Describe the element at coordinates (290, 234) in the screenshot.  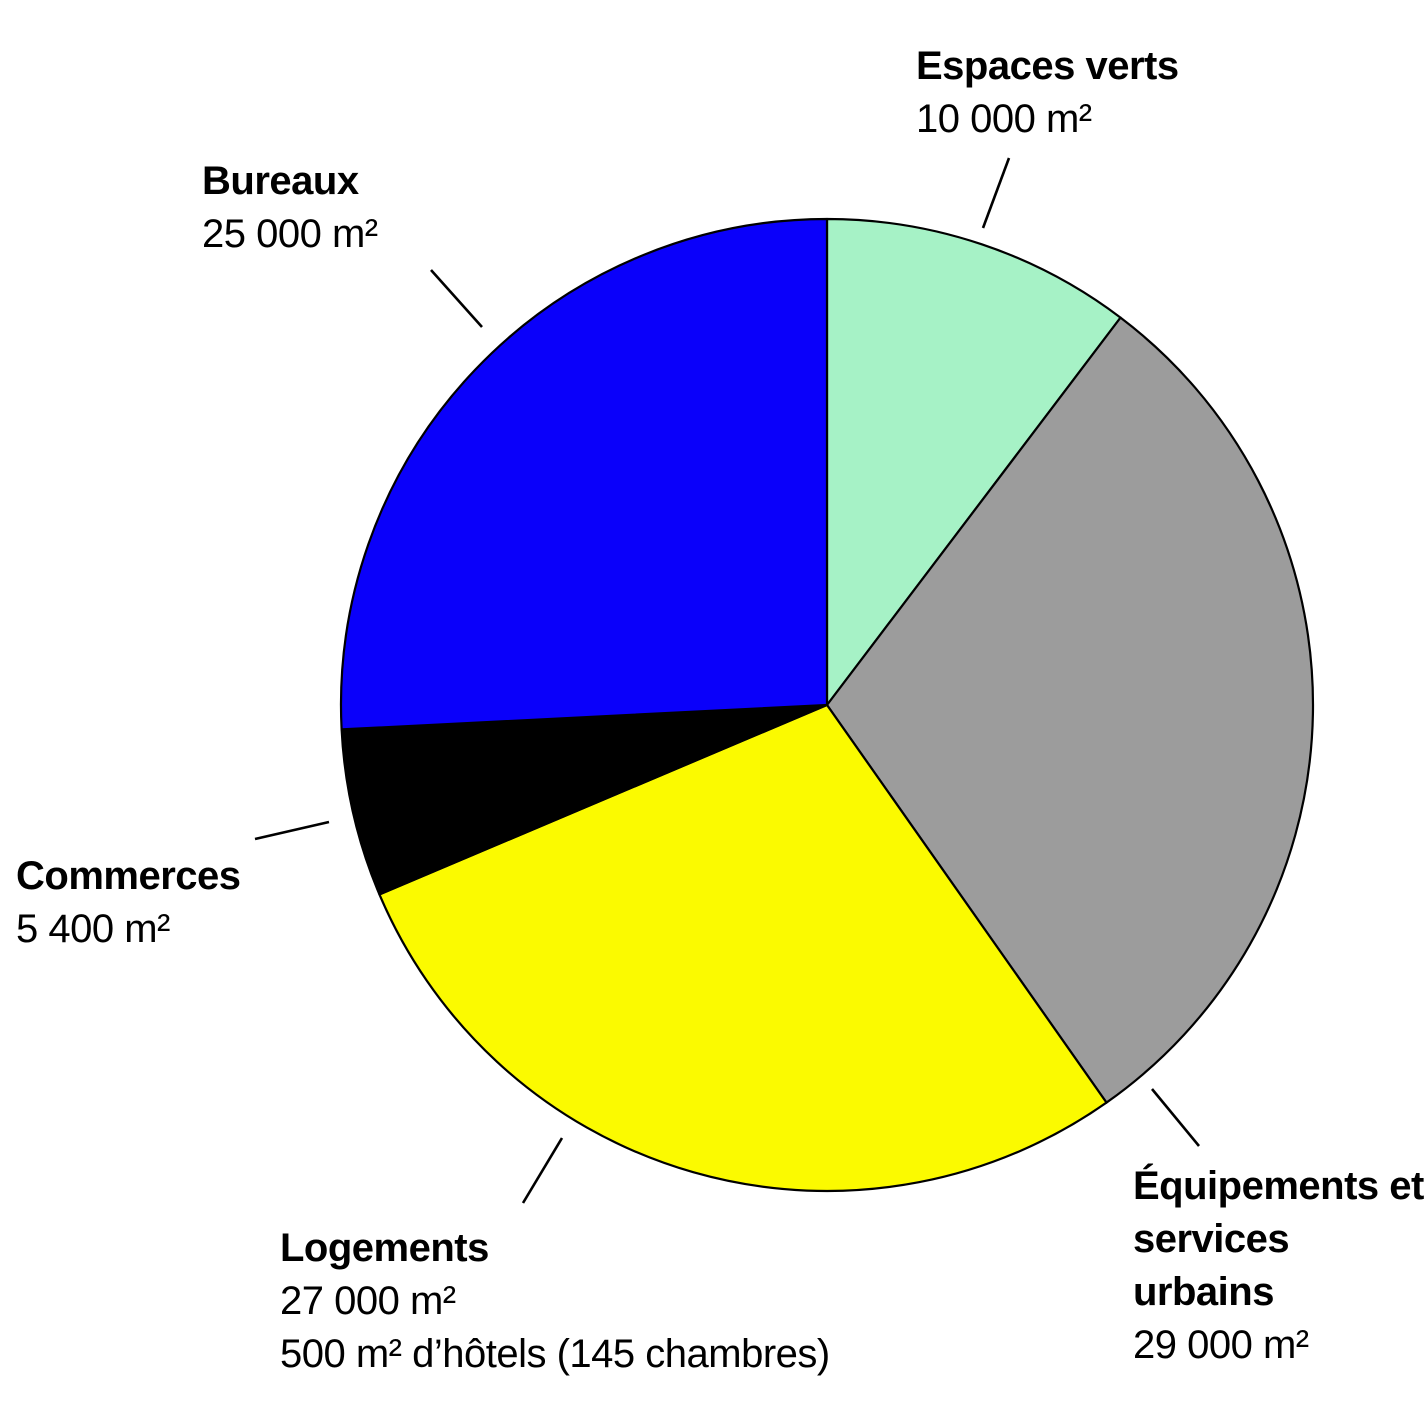
I see `slice-value-bureaux: 25 000 m²` at that location.